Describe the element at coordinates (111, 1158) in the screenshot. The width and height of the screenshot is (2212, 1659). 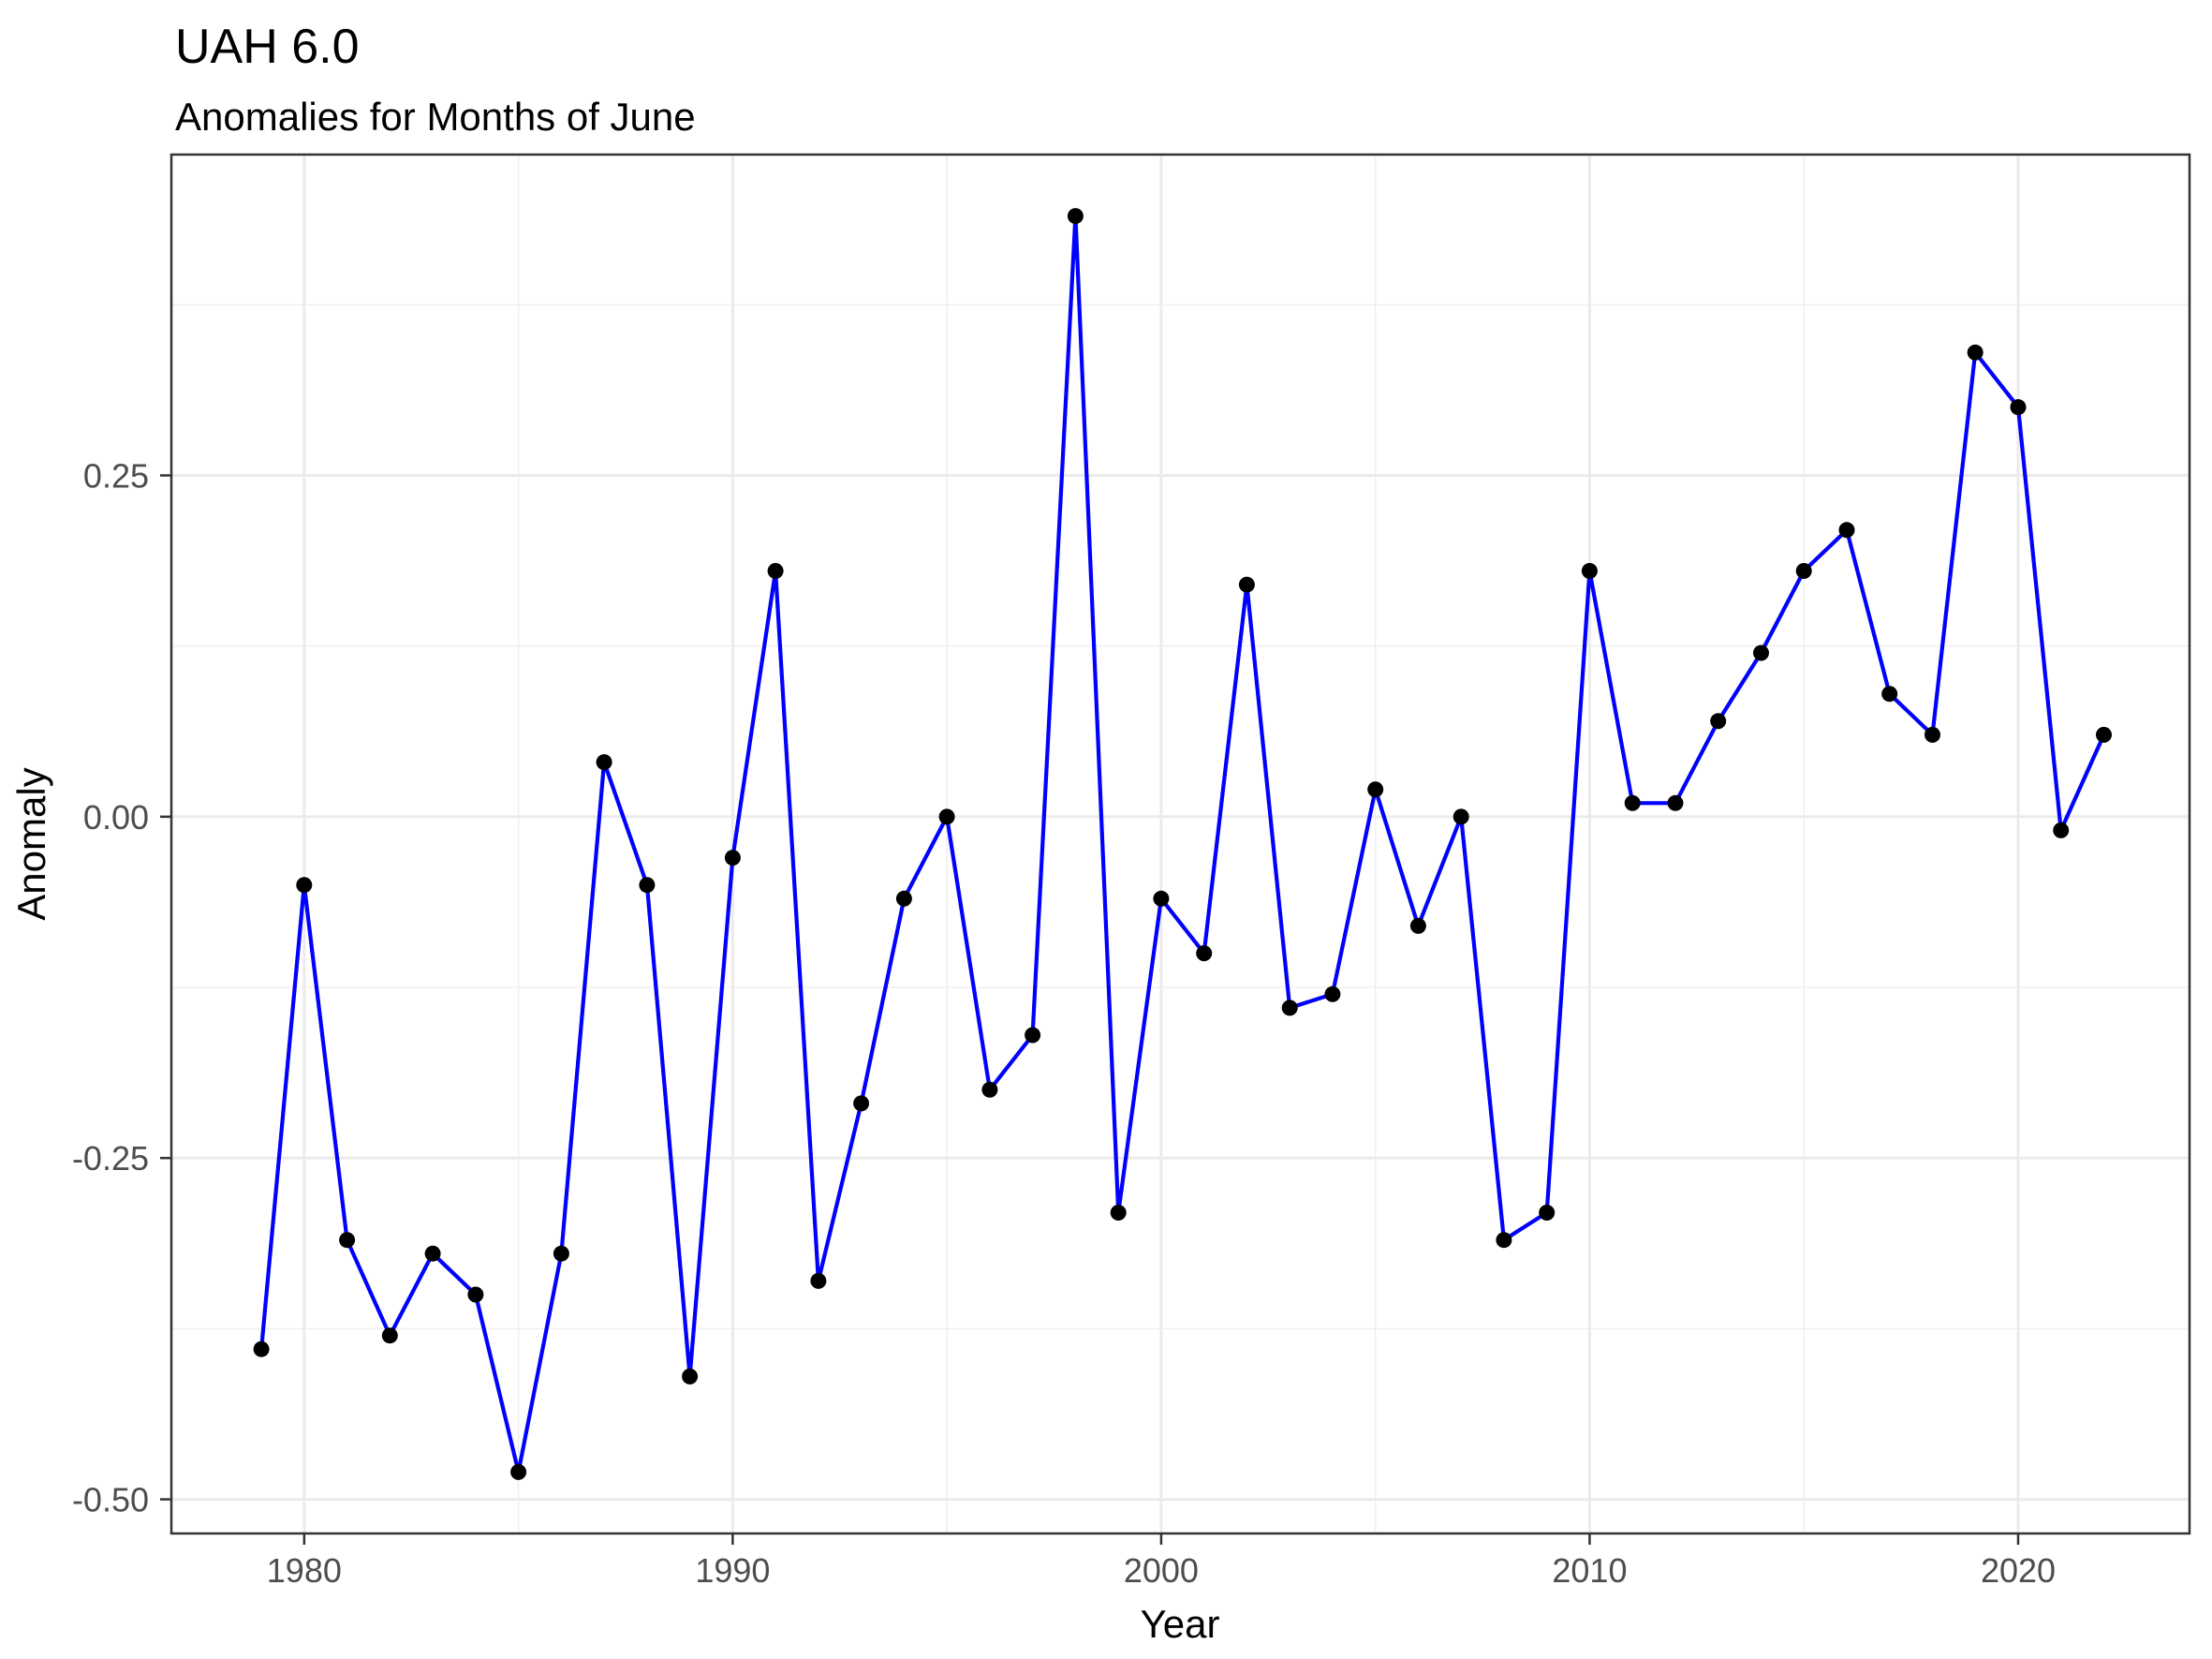
I see `y-tick-label: -0.25` at that location.